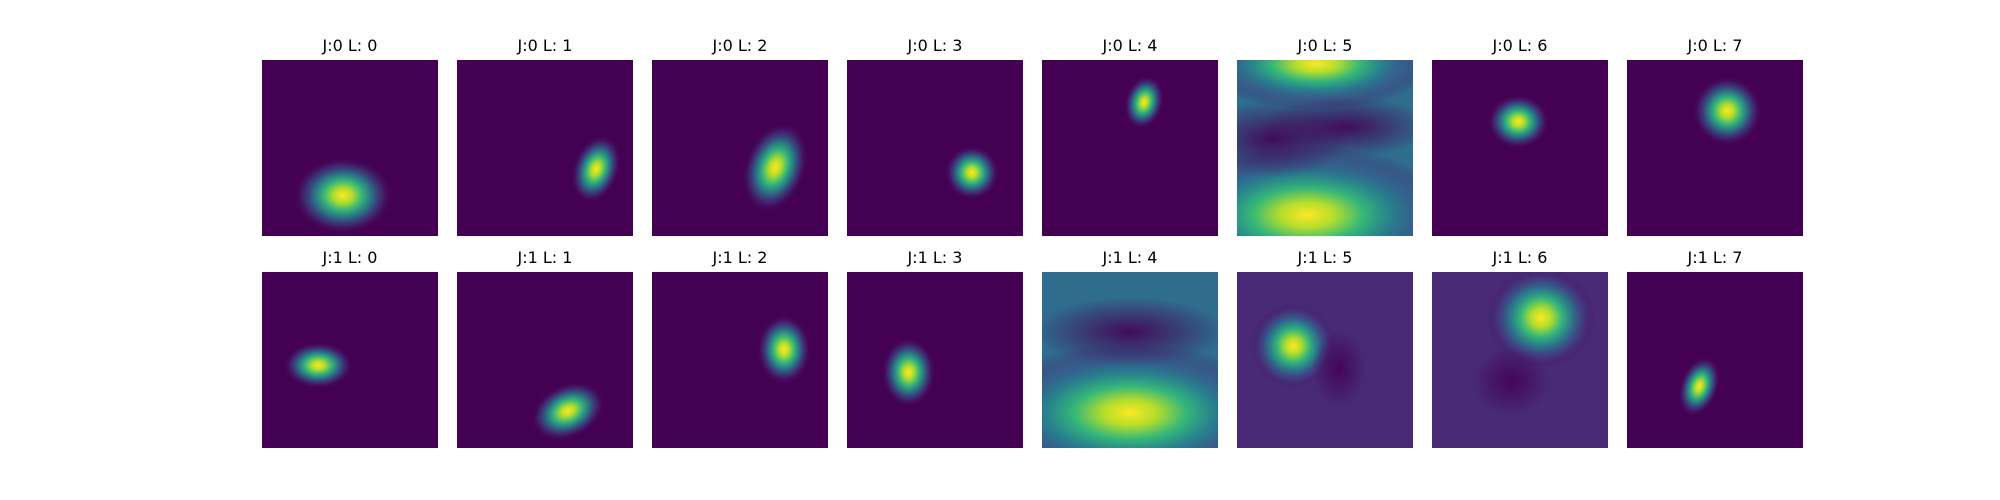  What do you see at coordinates (1325, 257) in the screenshot?
I see `panel-title: J:1 L: 5` at bounding box center [1325, 257].